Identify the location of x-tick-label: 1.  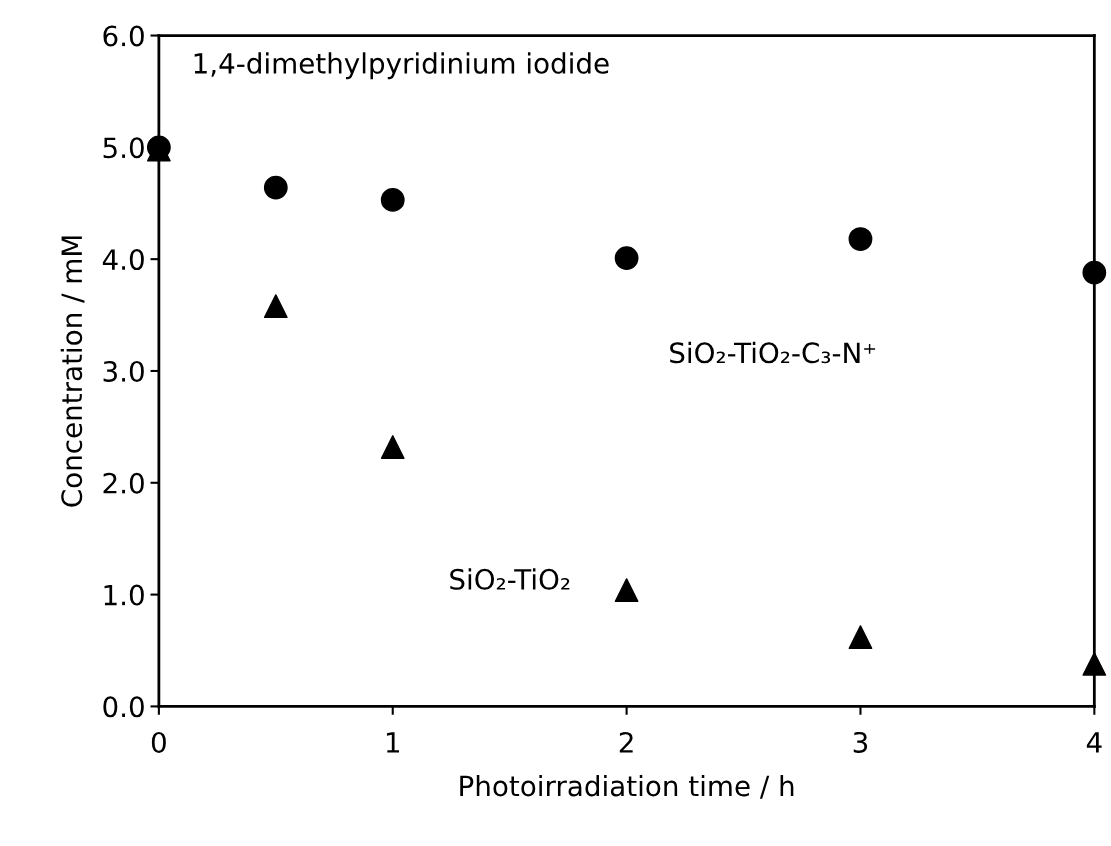
(393, 742).